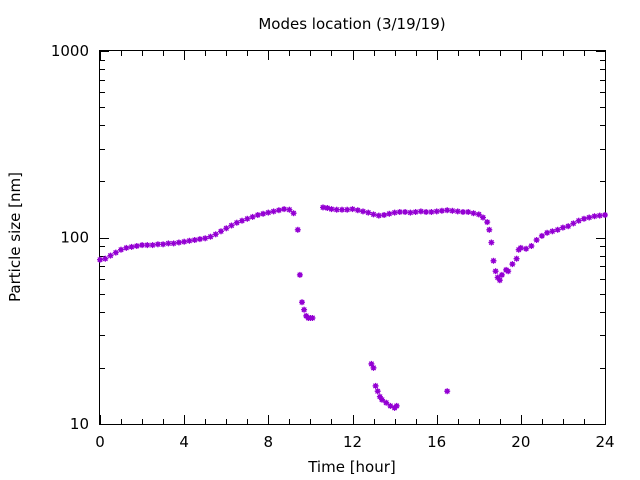  What do you see at coordinates (436, 442) in the screenshot?
I see `x-tick-label: 16` at bounding box center [436, 442].